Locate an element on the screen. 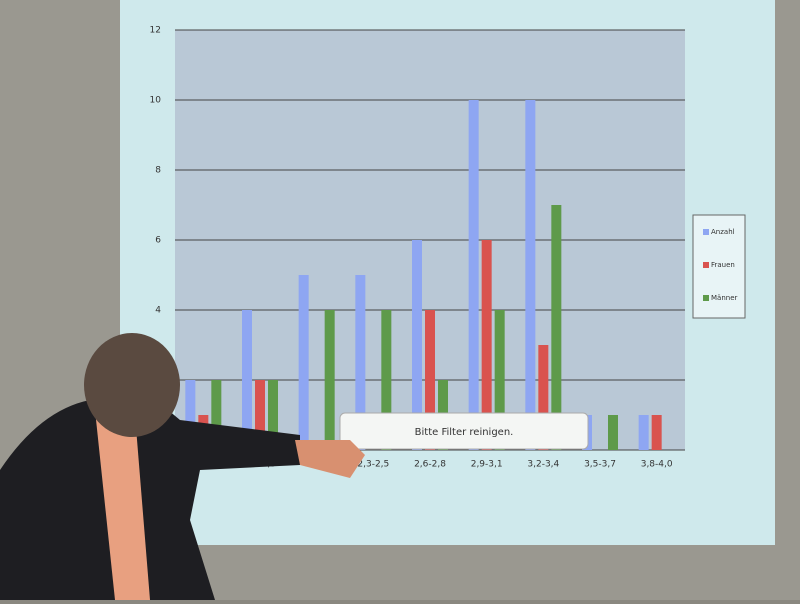  y-tick-label: 4 is located at coordinates (158, 311).